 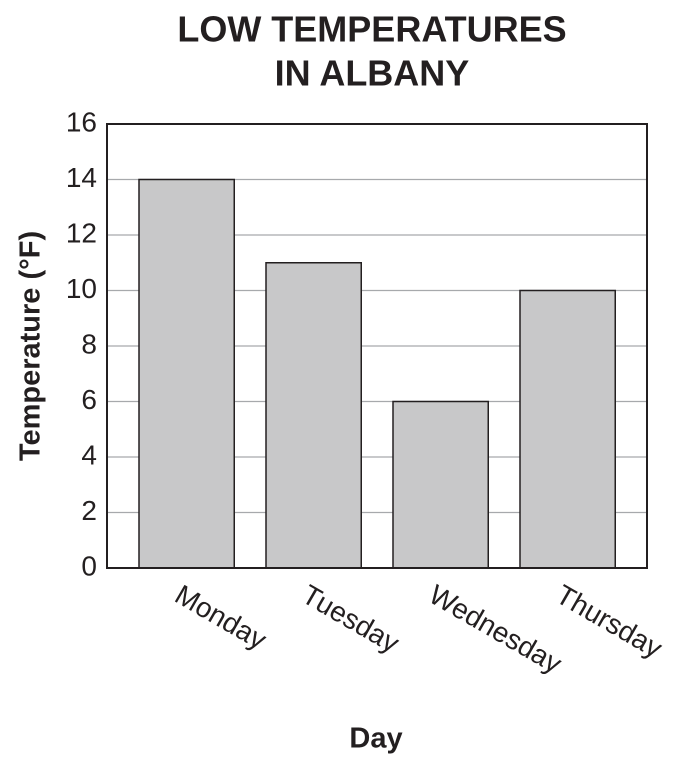 I want to click on y-tick-label: 12, so click(x=81, y=232).